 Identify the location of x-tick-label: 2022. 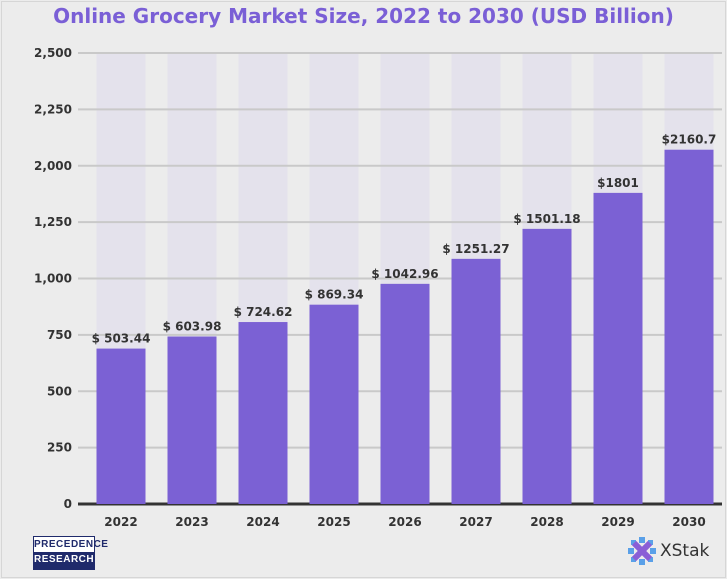
(120, 522).